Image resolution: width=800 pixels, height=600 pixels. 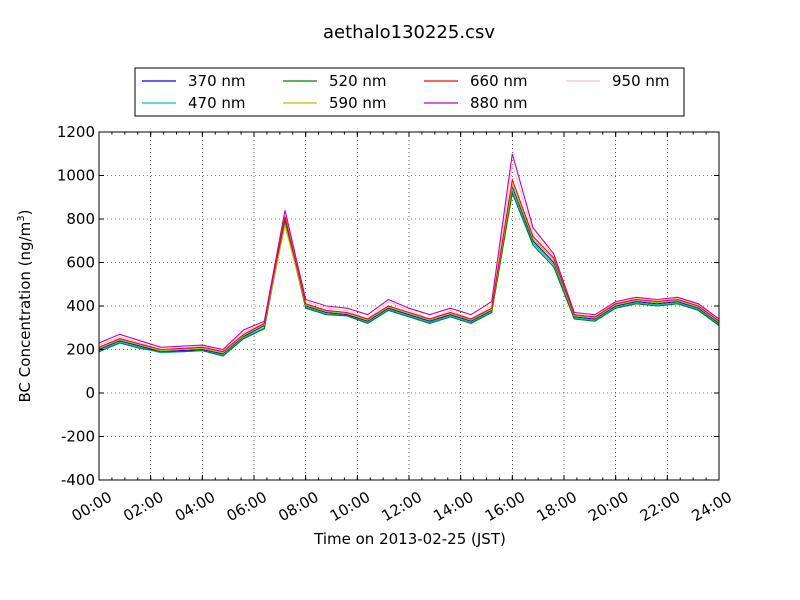 What do you see at coordinates (78, 437) in the screenshot?
I see `y-tick-label: -200` at bounding box center [78, 437].